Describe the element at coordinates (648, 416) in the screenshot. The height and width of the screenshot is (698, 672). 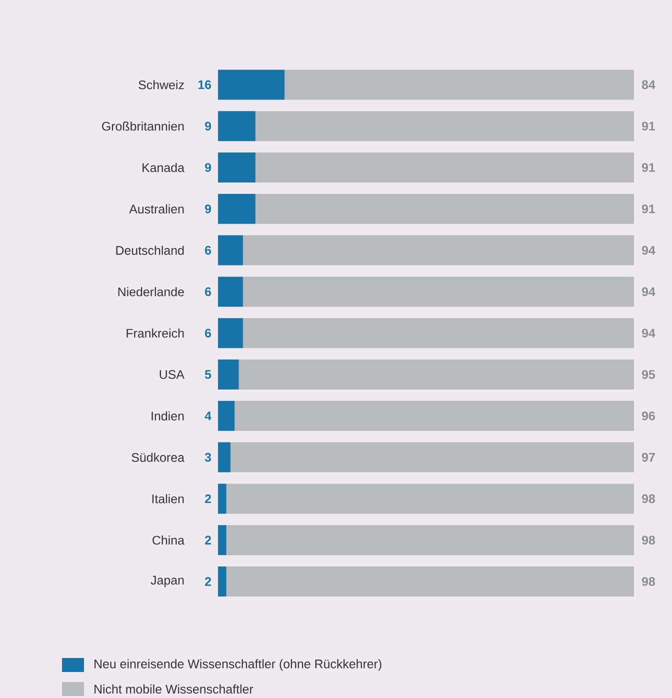
I see `data-label: 96` at that location.